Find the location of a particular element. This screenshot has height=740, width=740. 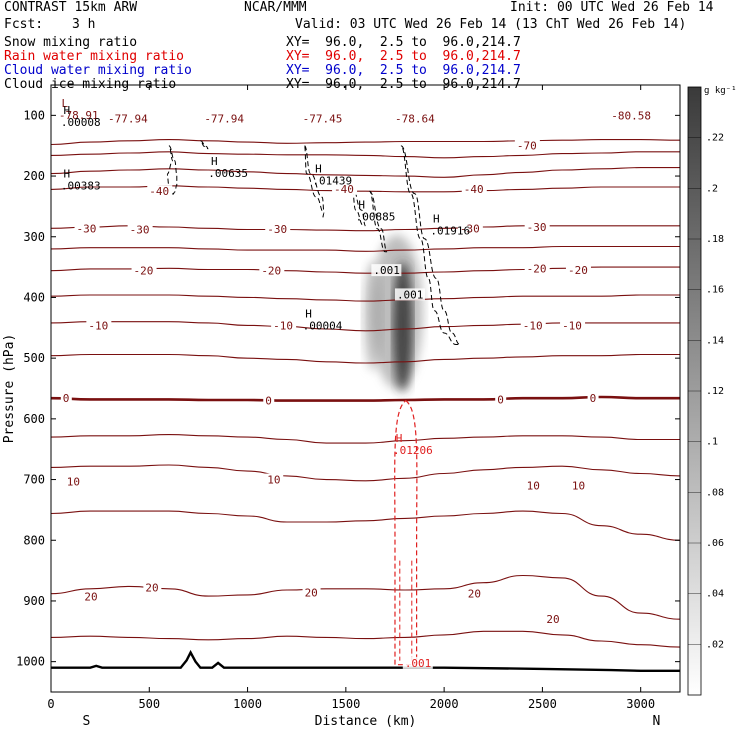

colorbar-tick-label: .18 is located at coordinates (715, 239).